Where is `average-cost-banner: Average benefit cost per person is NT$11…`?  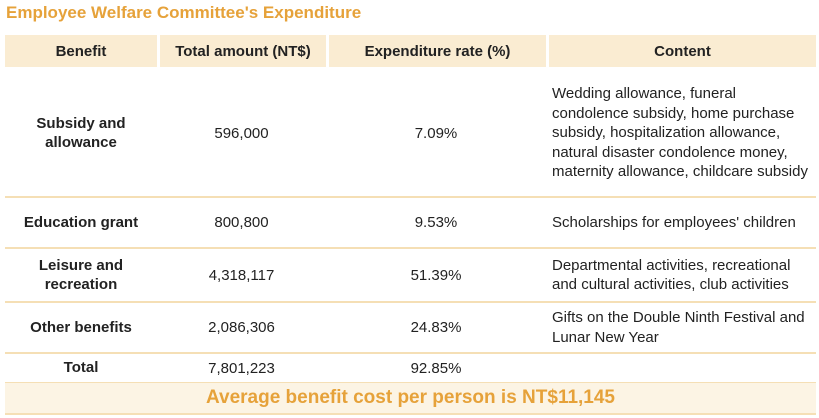
average-cost-banner: Average benefit cost per person is NT$11… is located at coordinates (410, 399).